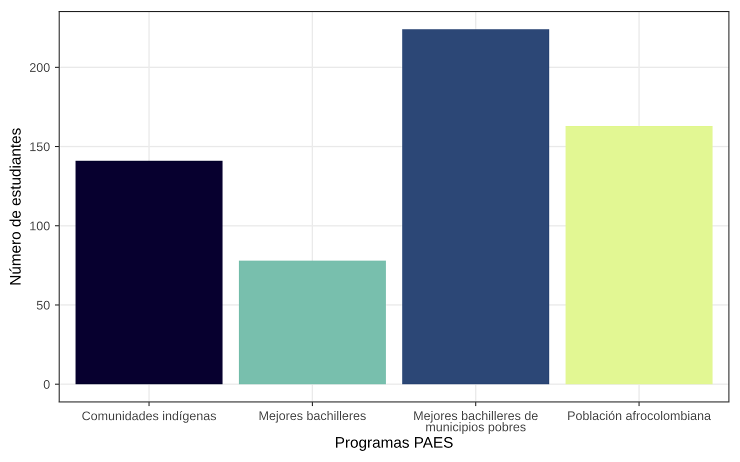 This screenshot has height=462, width=740. I want to click on y-tick-label: 50, so click(43, 305).